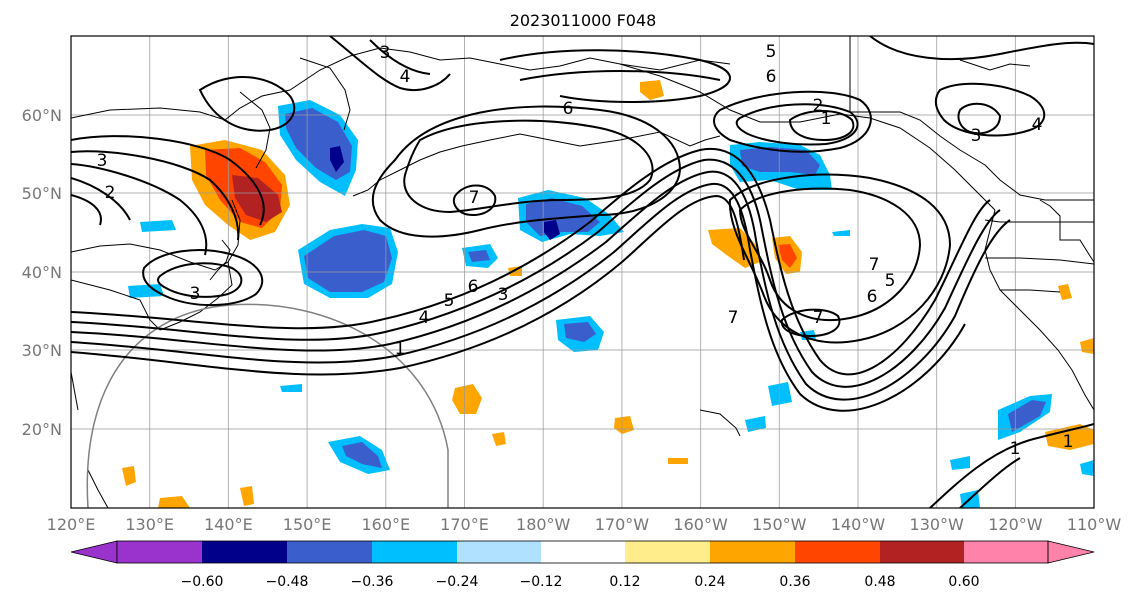 The height and width of the screenshot is (601, 1139). Describe the element at coordinates (963, 582) in the screenshot. I see `colorbar-tick-label: 0.60` at that location.